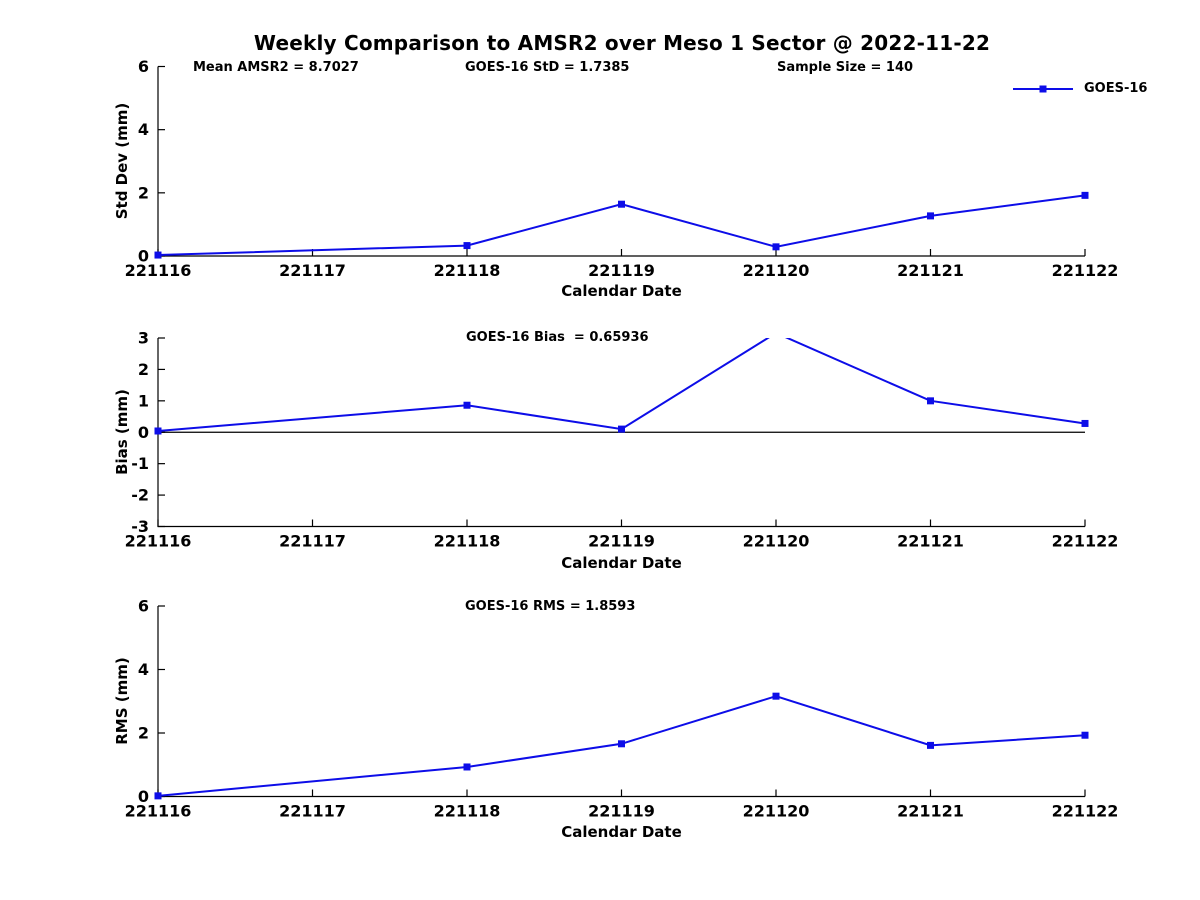  What do you see at coordinates (140, 495) in the screenshot?
I see `y-tick-label: -2` at bounding box center [140, 495].